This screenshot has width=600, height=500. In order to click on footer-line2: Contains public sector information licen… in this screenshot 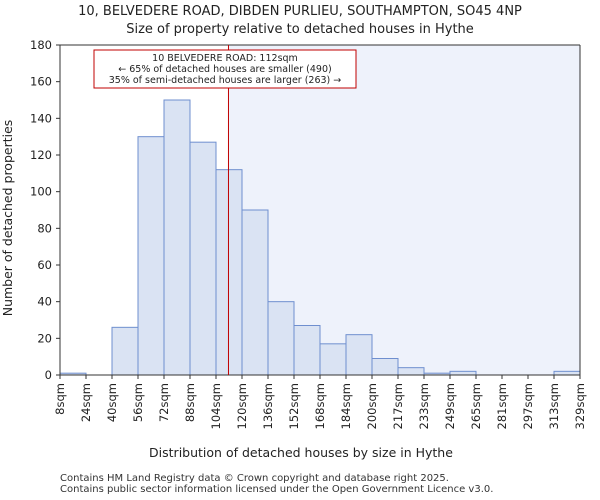, I will do `click(277, 489)`.